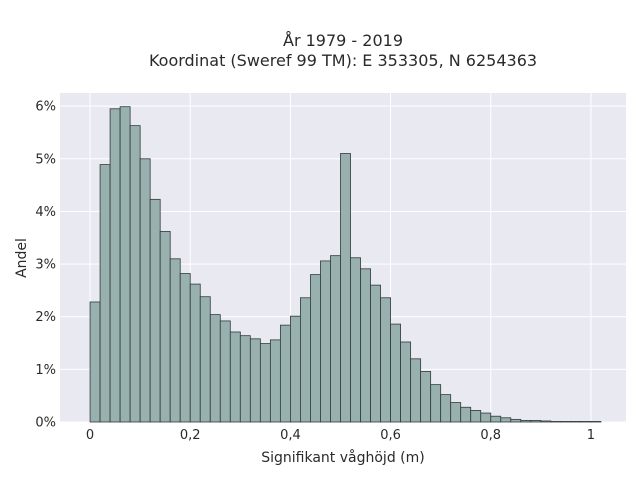 The width and height of the screenshot is (640, 480). I want to click on y-axis-ticks: 0% 1% 2% 3% 4% 5% 6%, so click(45, 265).